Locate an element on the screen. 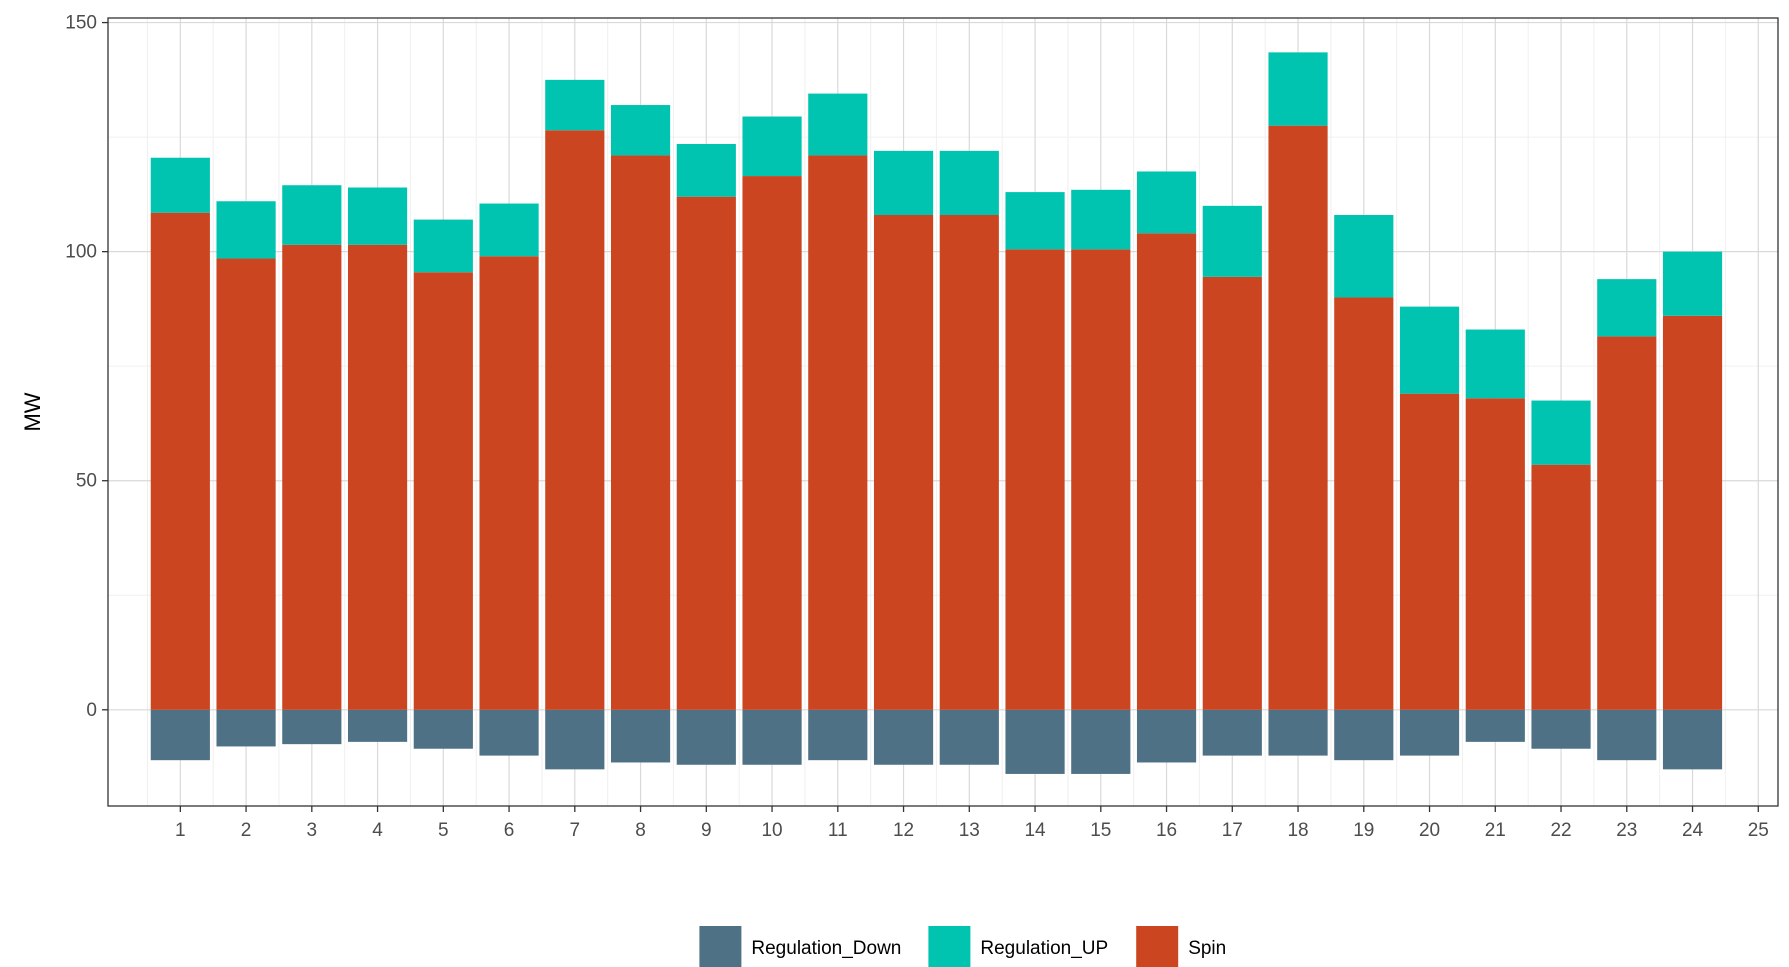  legend-label: Regulation_Down is located at coordinates (826, 948).